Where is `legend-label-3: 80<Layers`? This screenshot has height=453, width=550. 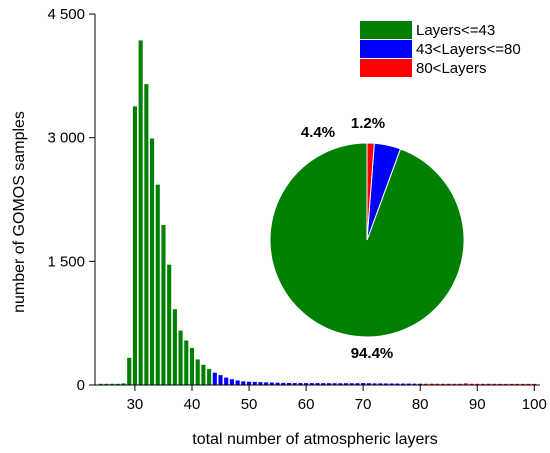 legend-label-3: 80<Layers is located at coordinates (451, 68).